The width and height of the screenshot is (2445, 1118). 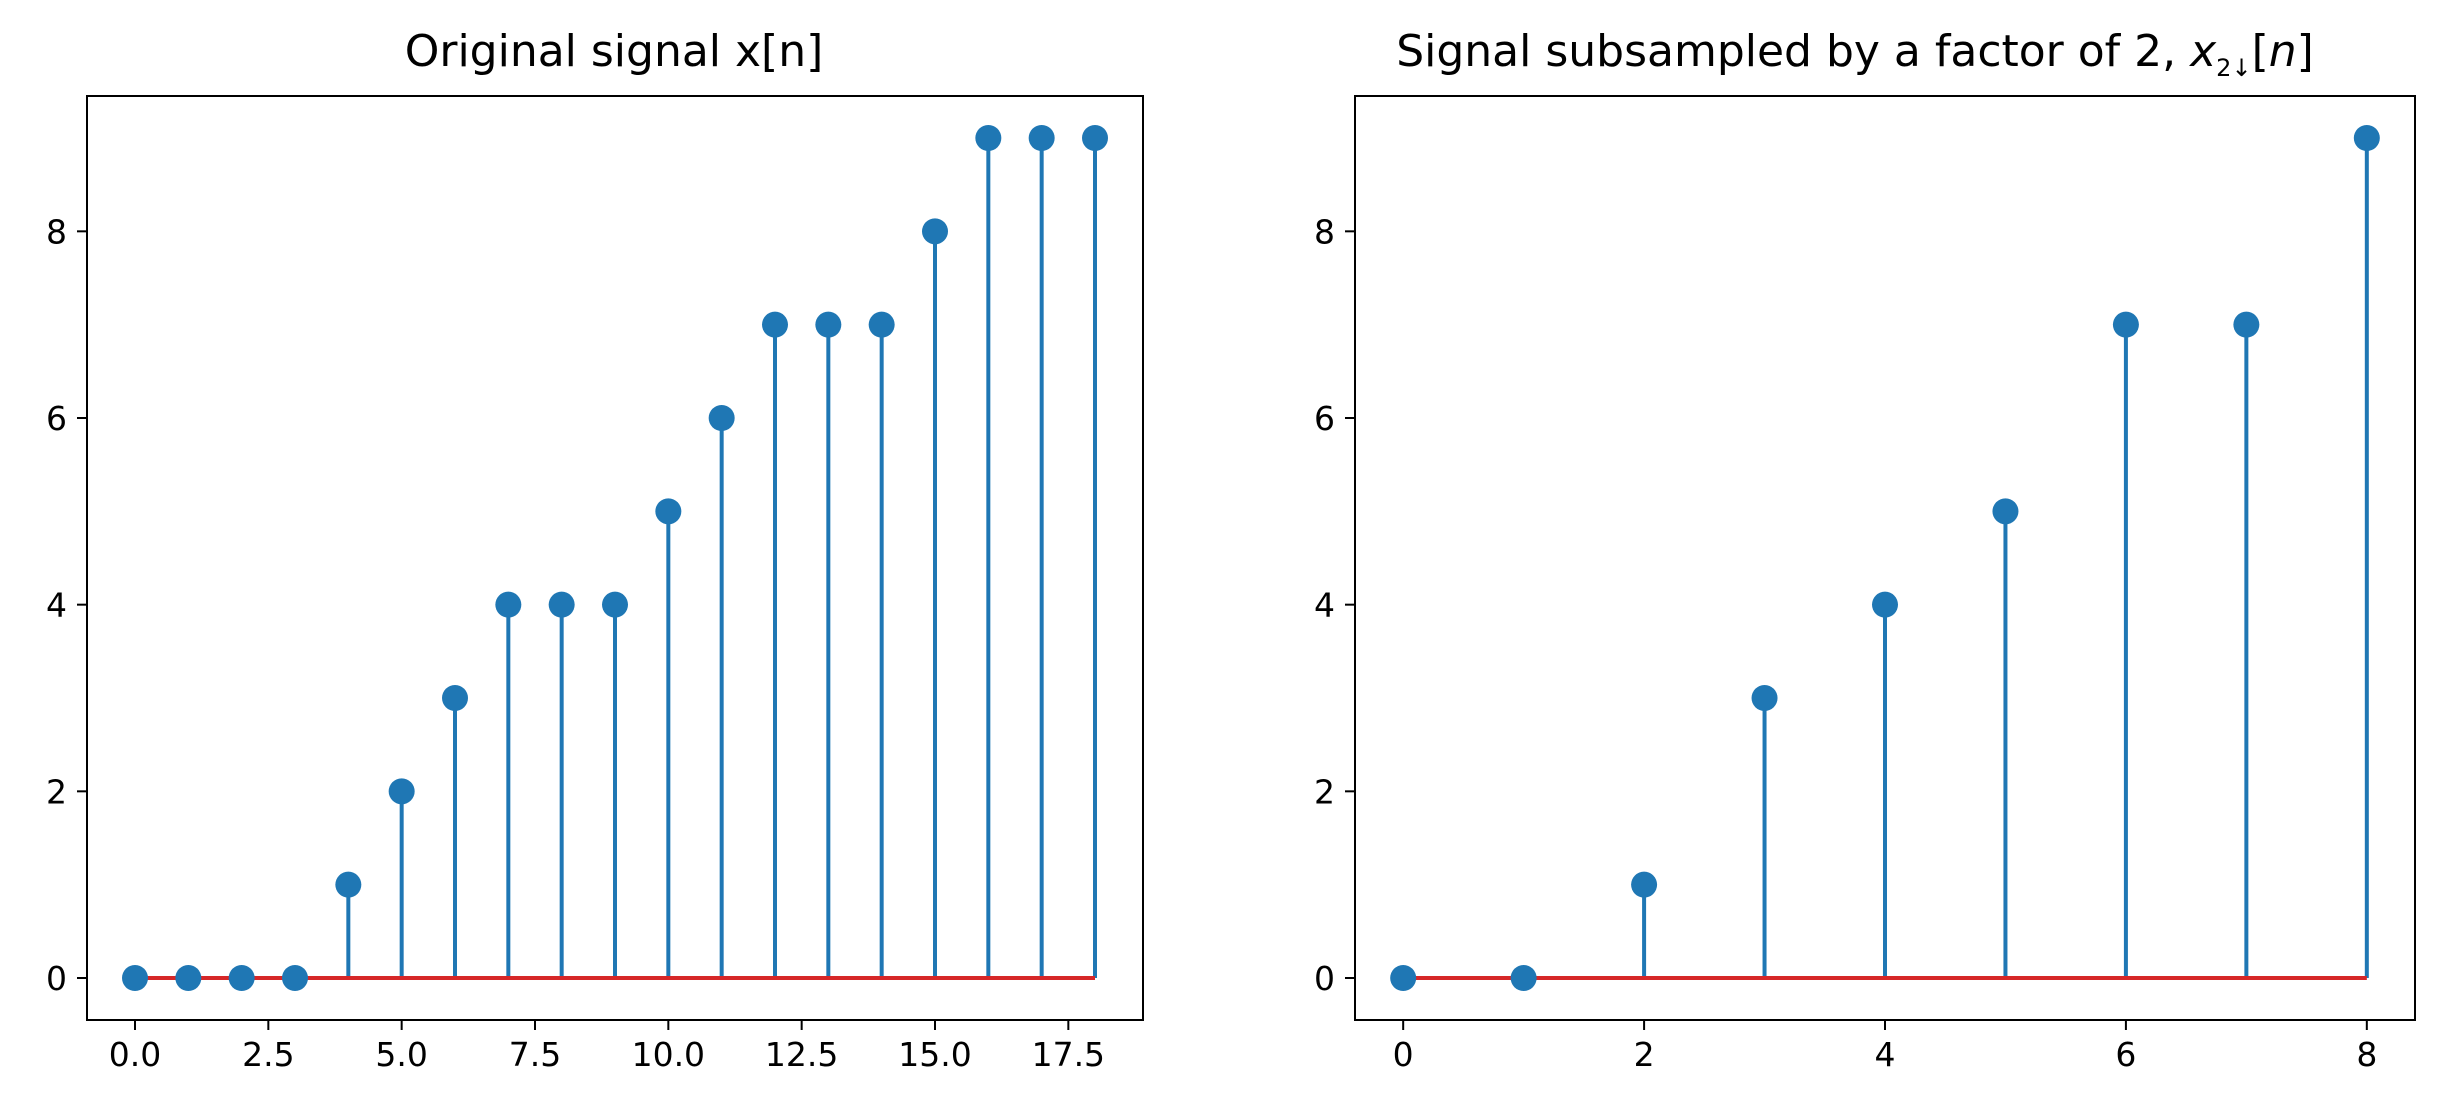 What do you see at coordinates (801, 1054) in the screenshot?
I see `x-tick-label: 12.5` at bounding box center [801, 1054].